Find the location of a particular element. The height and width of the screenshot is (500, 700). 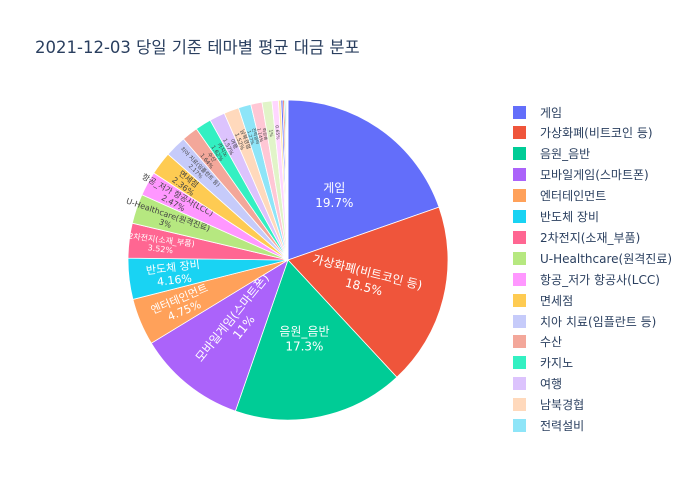

legend-item: U-Healthcare(원격진료) is located at coordinates (592, 258).